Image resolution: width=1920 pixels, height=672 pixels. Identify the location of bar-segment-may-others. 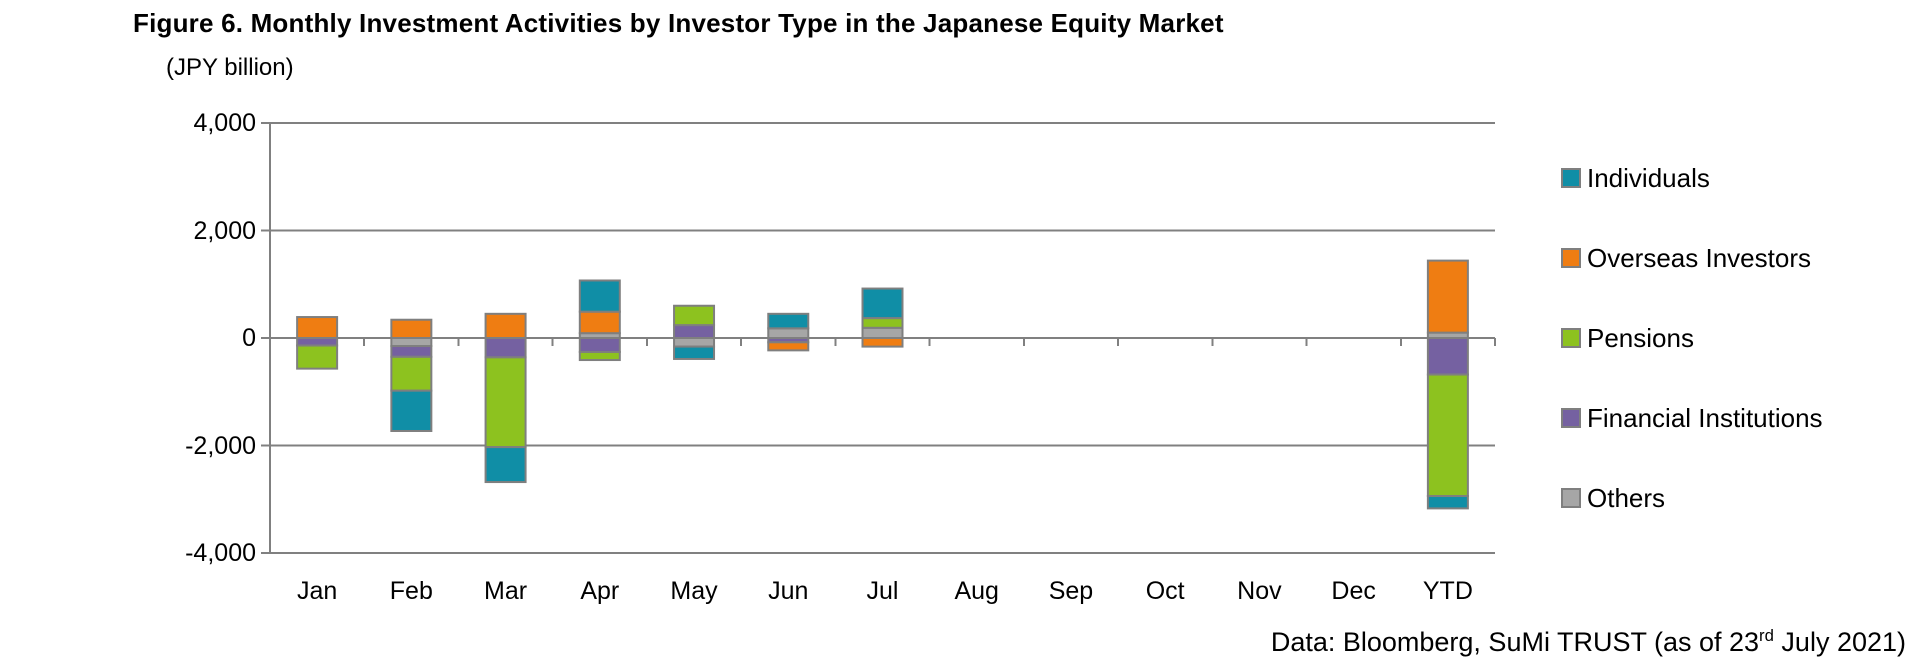
(694, 342).